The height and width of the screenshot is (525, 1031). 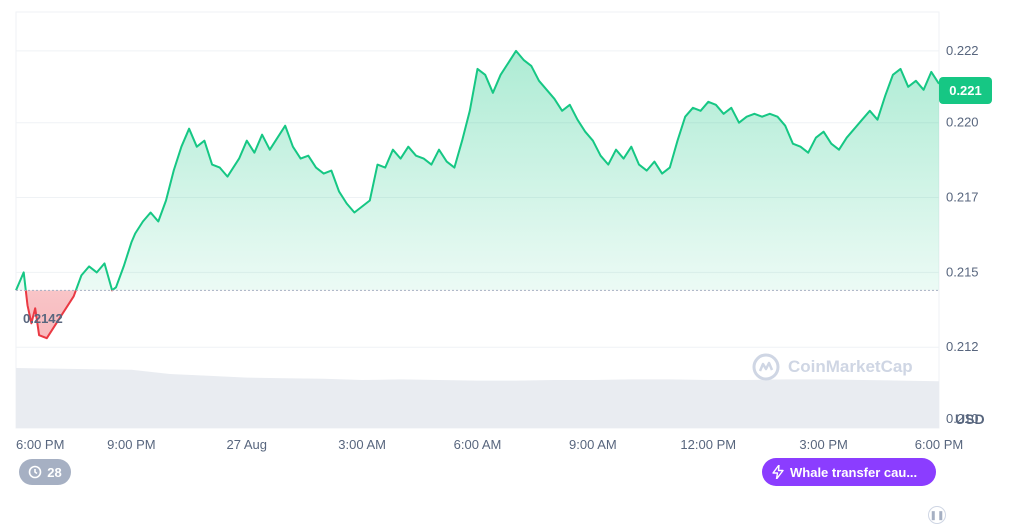 What do you see at coordinates (962, 346) in the screenshot?
I see `y-tick-label: 0.212` at bounding box center [962, 346].